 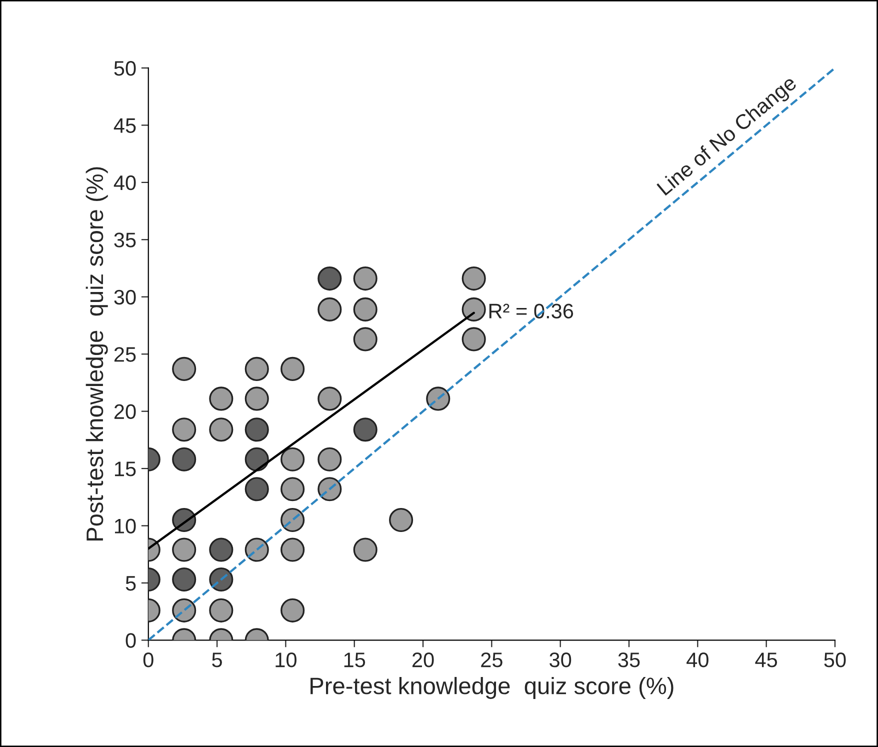 What do you see at coordinates (697, 660) in the screenshot?
I see `x-tick-label: 40` at bounding box center [697, 660].